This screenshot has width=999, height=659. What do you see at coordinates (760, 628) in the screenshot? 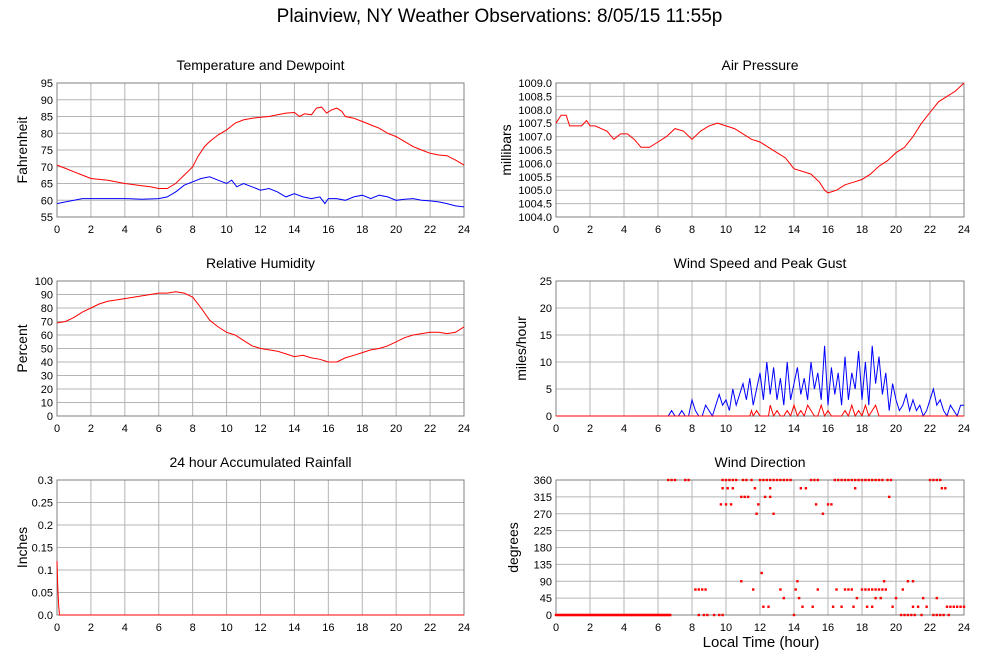
I see `dir-xtick-label: 12` at bounding box center [760, 628].